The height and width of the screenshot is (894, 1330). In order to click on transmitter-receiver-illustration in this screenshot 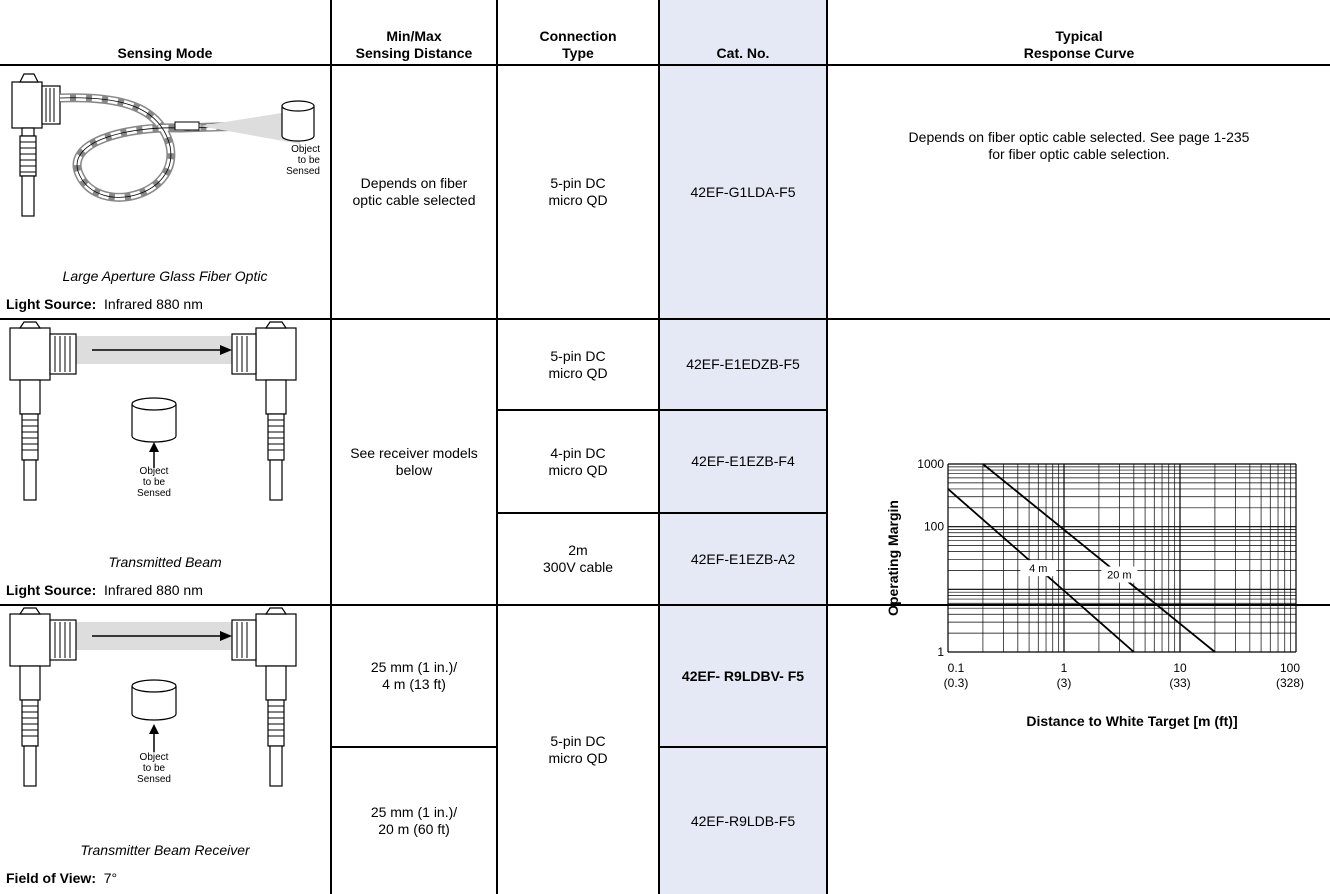, I will do `click(153, 697)`.